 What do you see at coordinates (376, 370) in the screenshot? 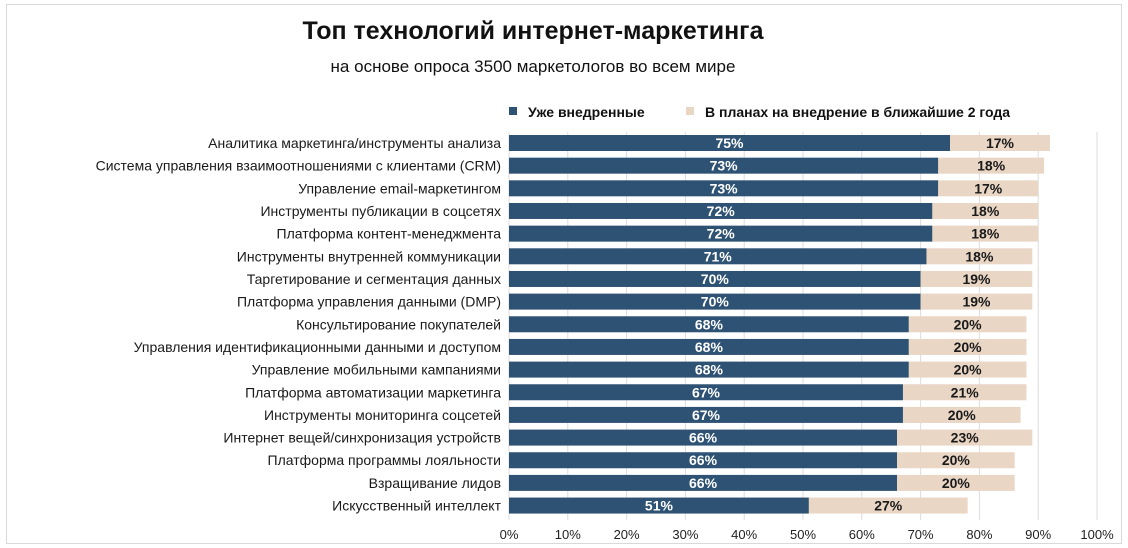
I see `category-label: Управление мобильными кампаниями` at bounding box center [376, 370].